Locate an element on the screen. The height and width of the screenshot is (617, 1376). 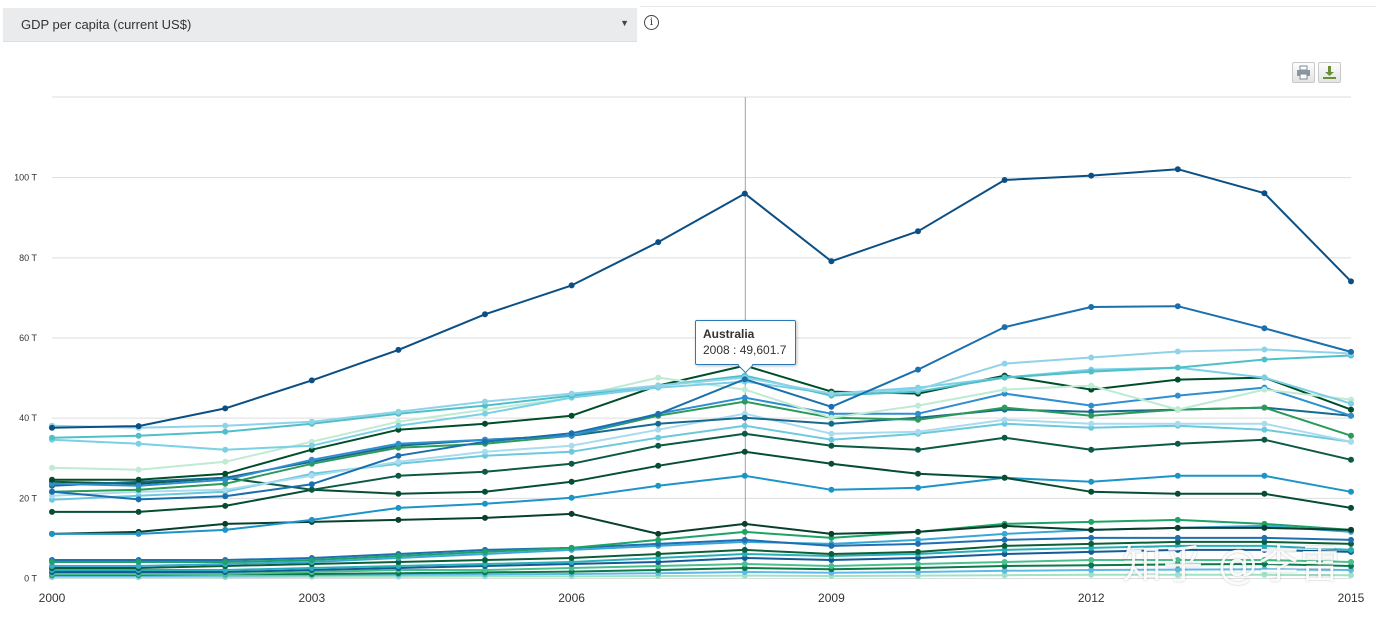
info-icon: i is located at coordinates (651, 22).